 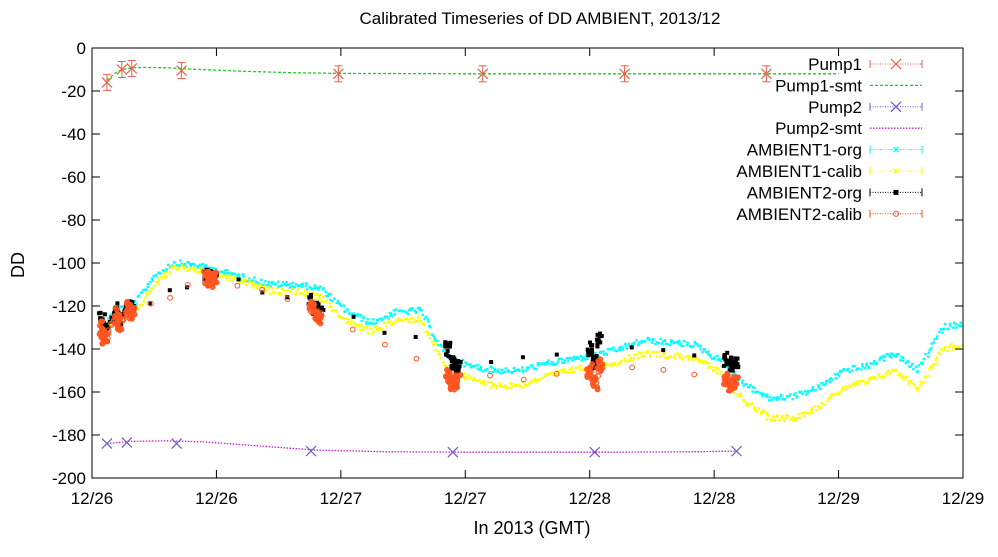 I want to click on series-pump1, so click(x=436, y=75).